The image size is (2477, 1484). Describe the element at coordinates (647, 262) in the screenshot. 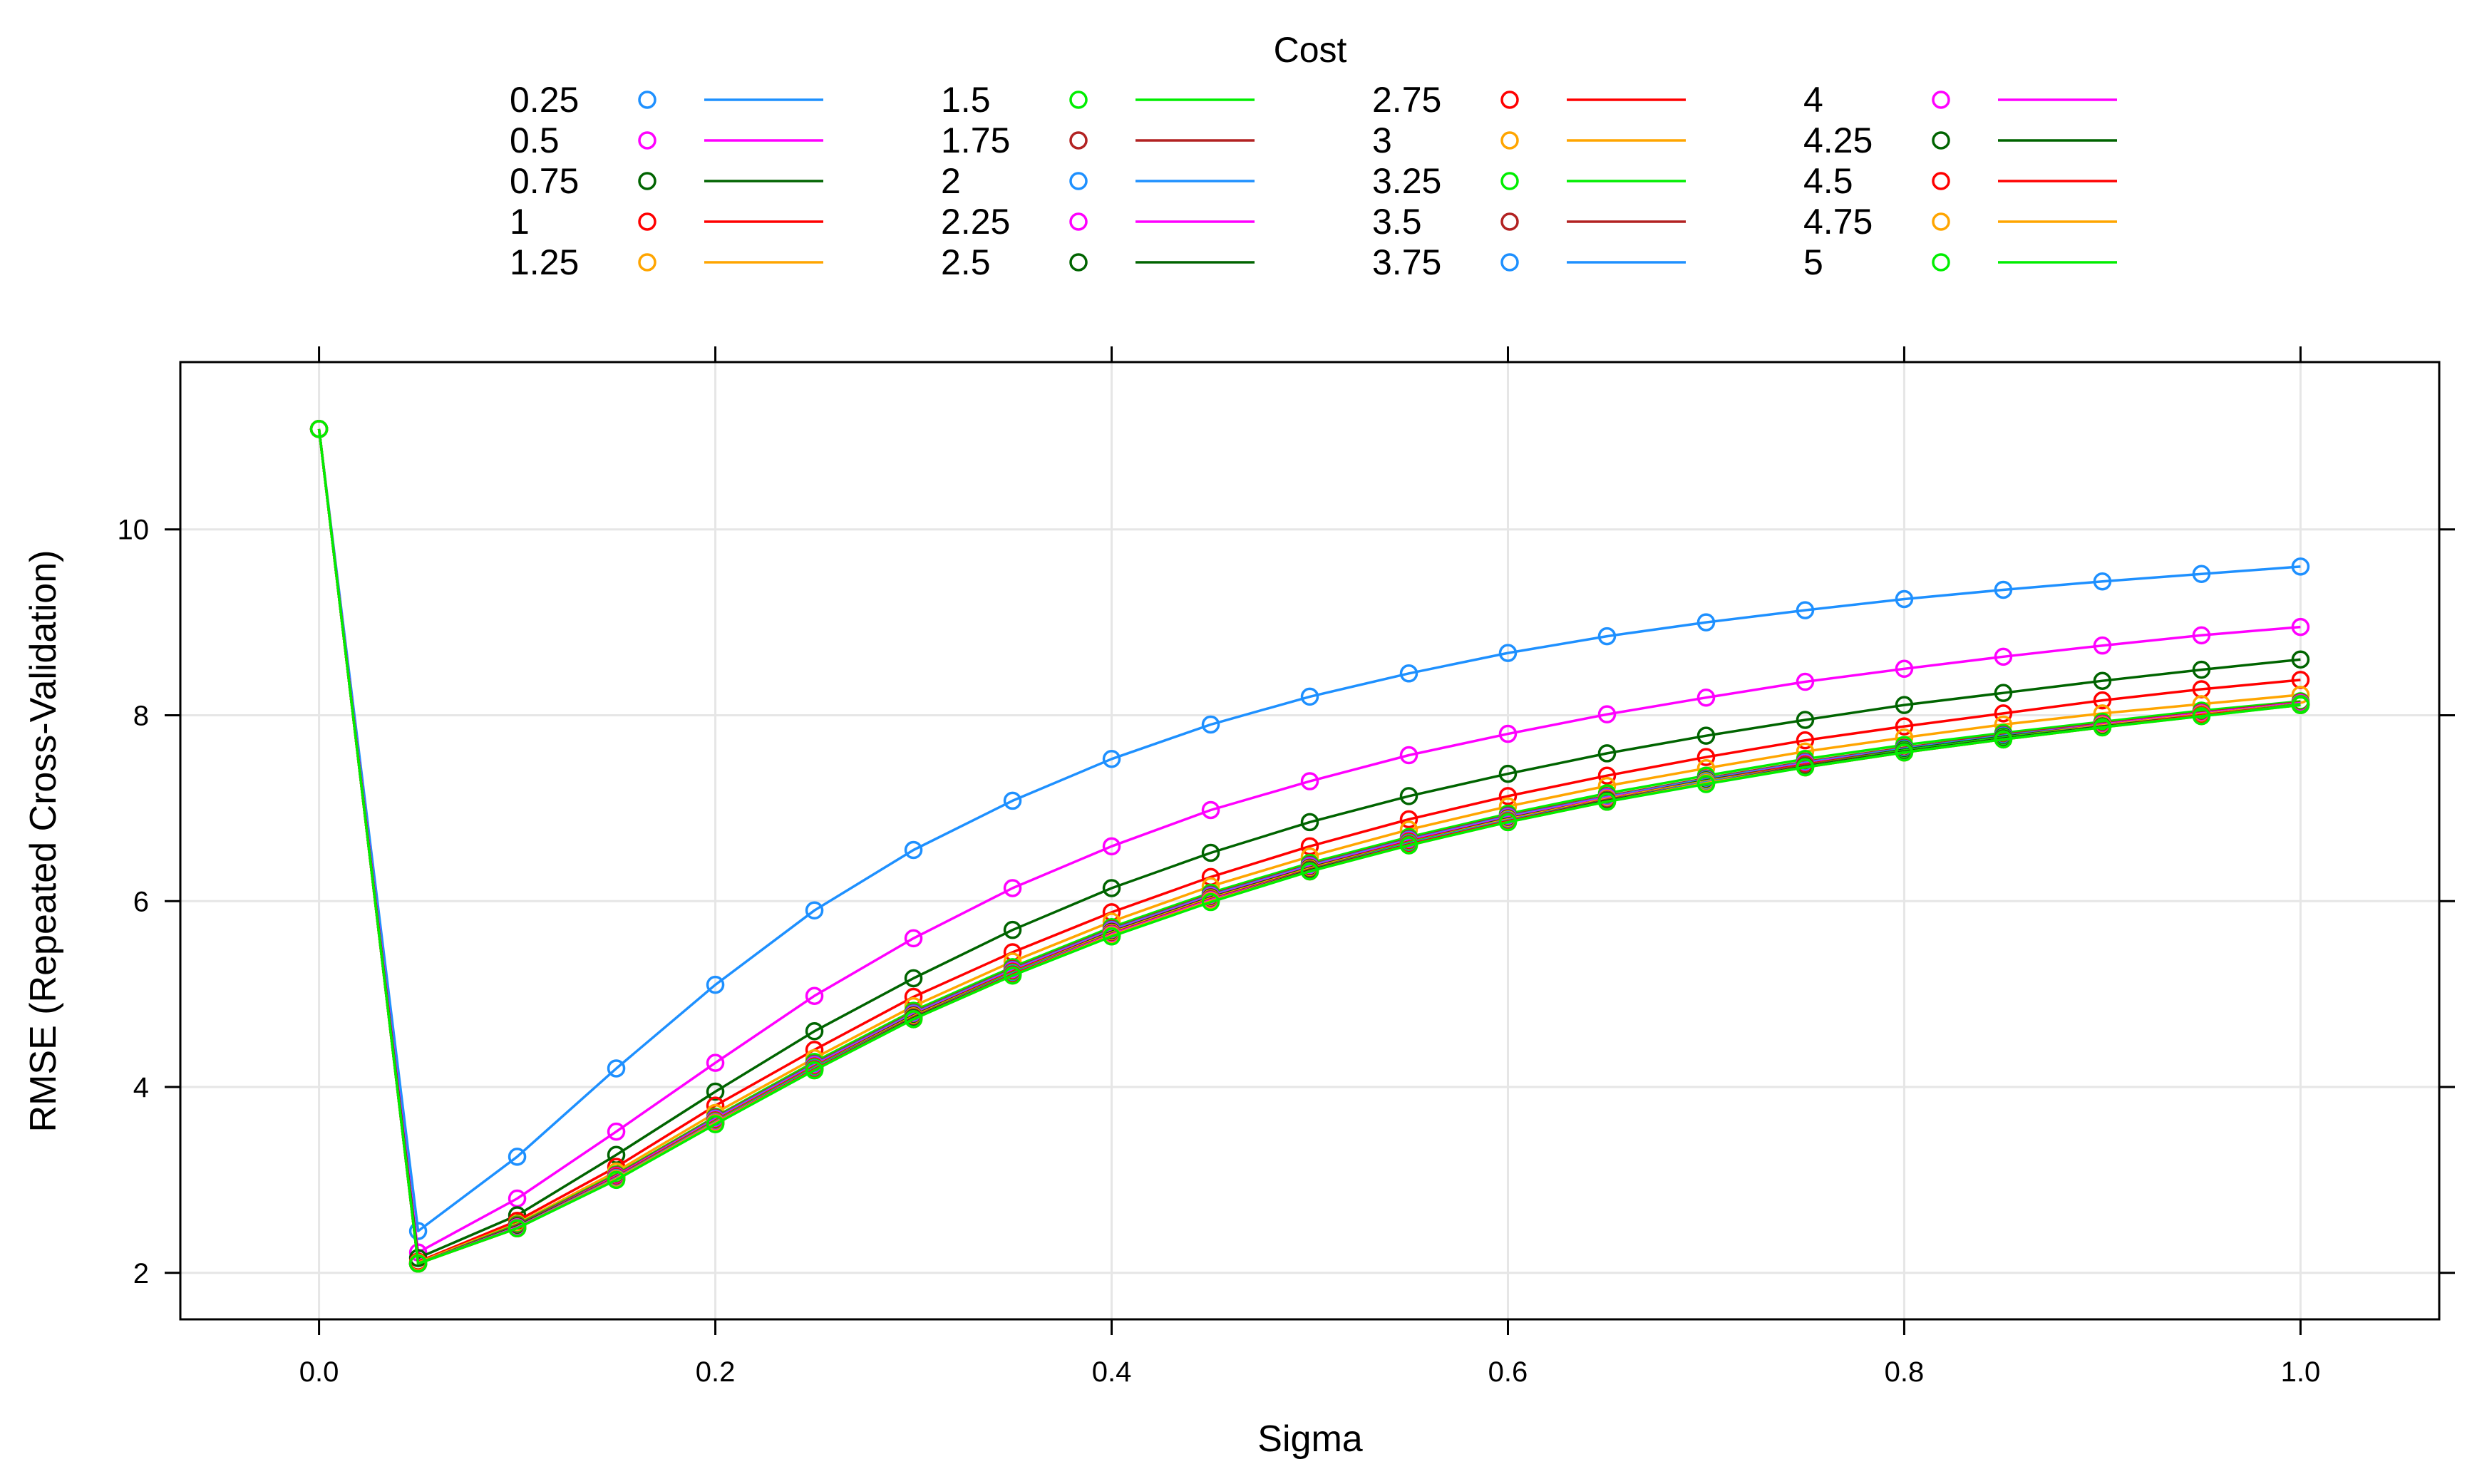

I see `legend-marker-cost-1.25` at that location.